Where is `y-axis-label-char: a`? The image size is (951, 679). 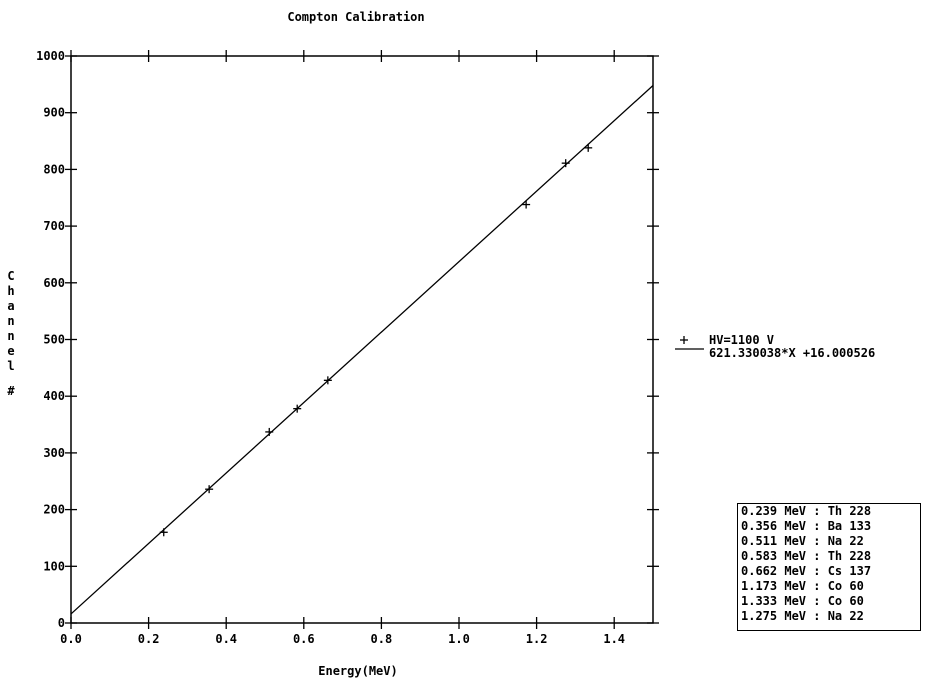
y-axis-label-char: a is located at coordinates (10, 306).